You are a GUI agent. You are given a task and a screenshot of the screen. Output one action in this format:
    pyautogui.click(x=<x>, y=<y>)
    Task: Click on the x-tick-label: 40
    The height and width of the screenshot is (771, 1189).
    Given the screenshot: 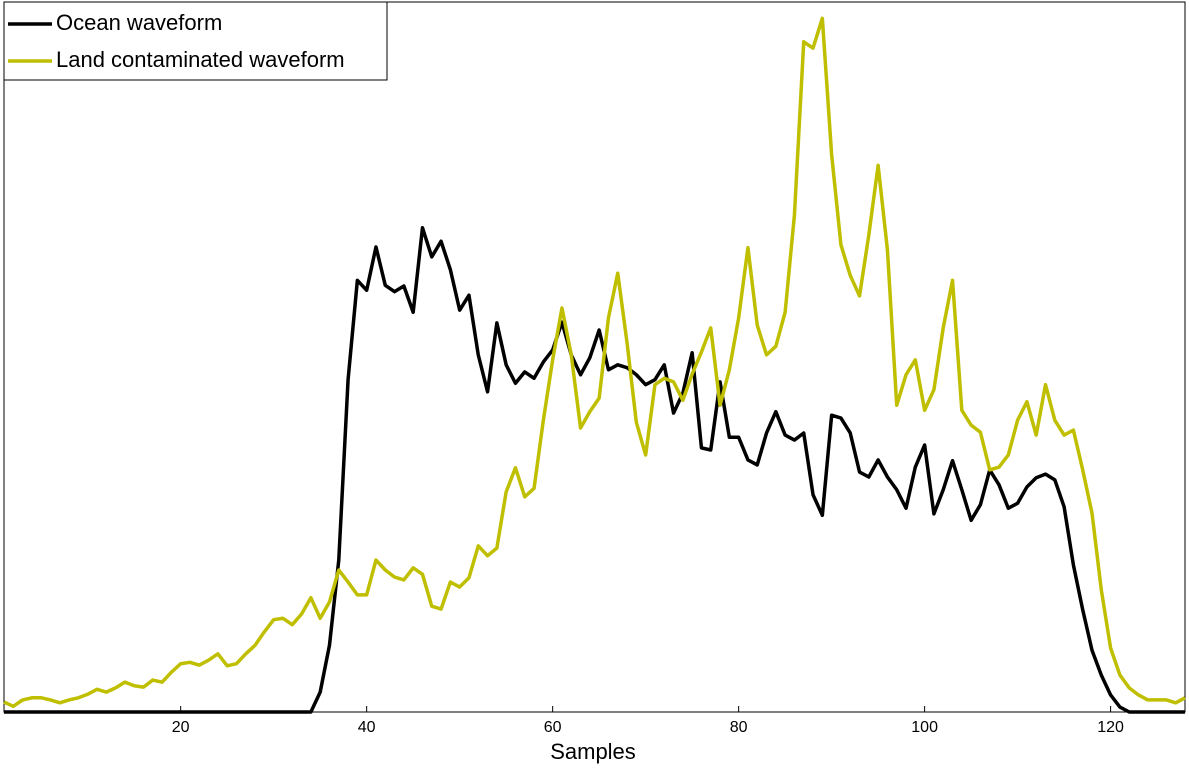 What is the action you would take?
    pyautogui.click(x=367, y=727)
    